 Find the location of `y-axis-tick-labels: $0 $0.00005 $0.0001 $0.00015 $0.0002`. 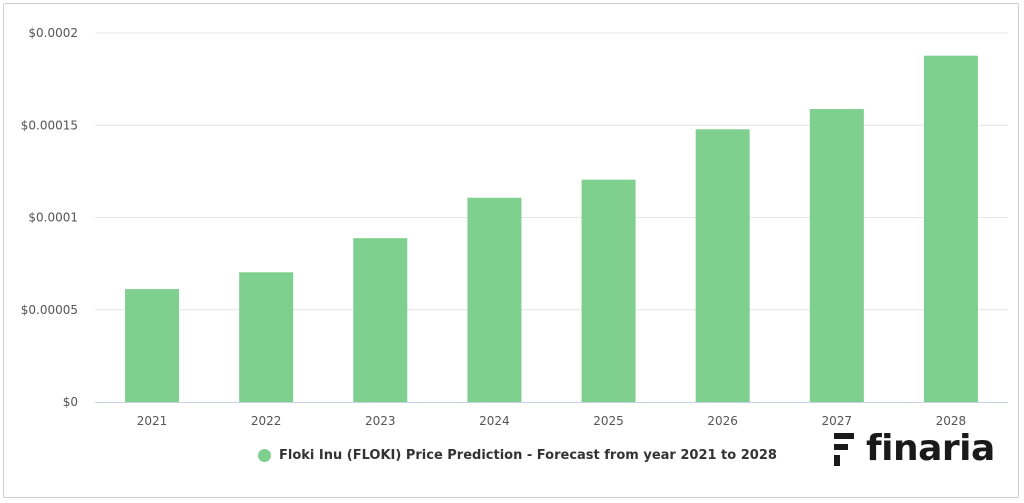

y-axis-tick-labels: $0 $0.00005 $0.0001 $0.00015 $0.0002 is located at coordinates (49, 217).